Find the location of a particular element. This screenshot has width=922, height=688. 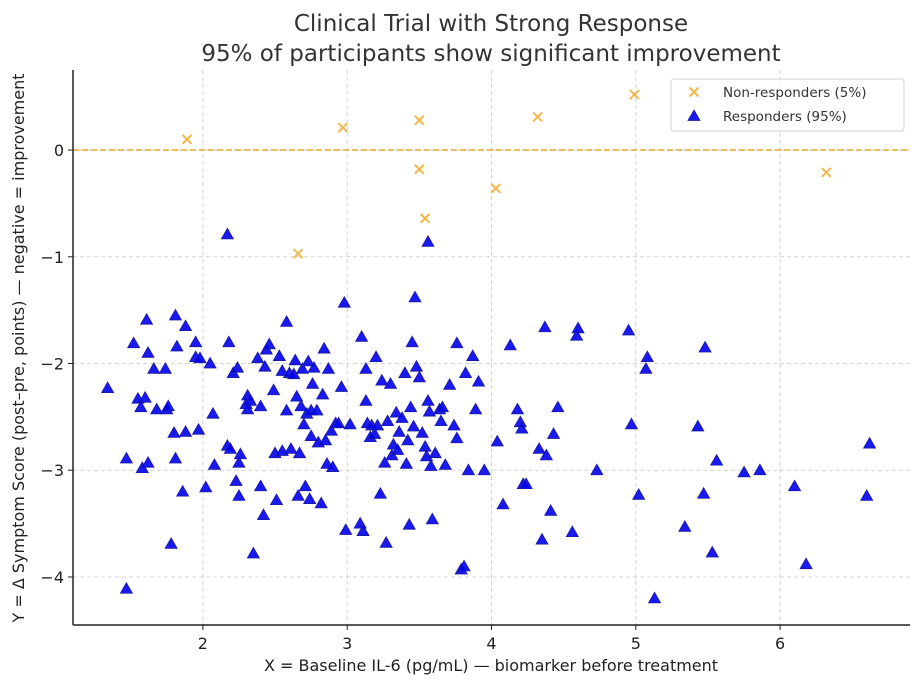

legend-label-responders: Responders (95%) is located at coordinates (785, 117).